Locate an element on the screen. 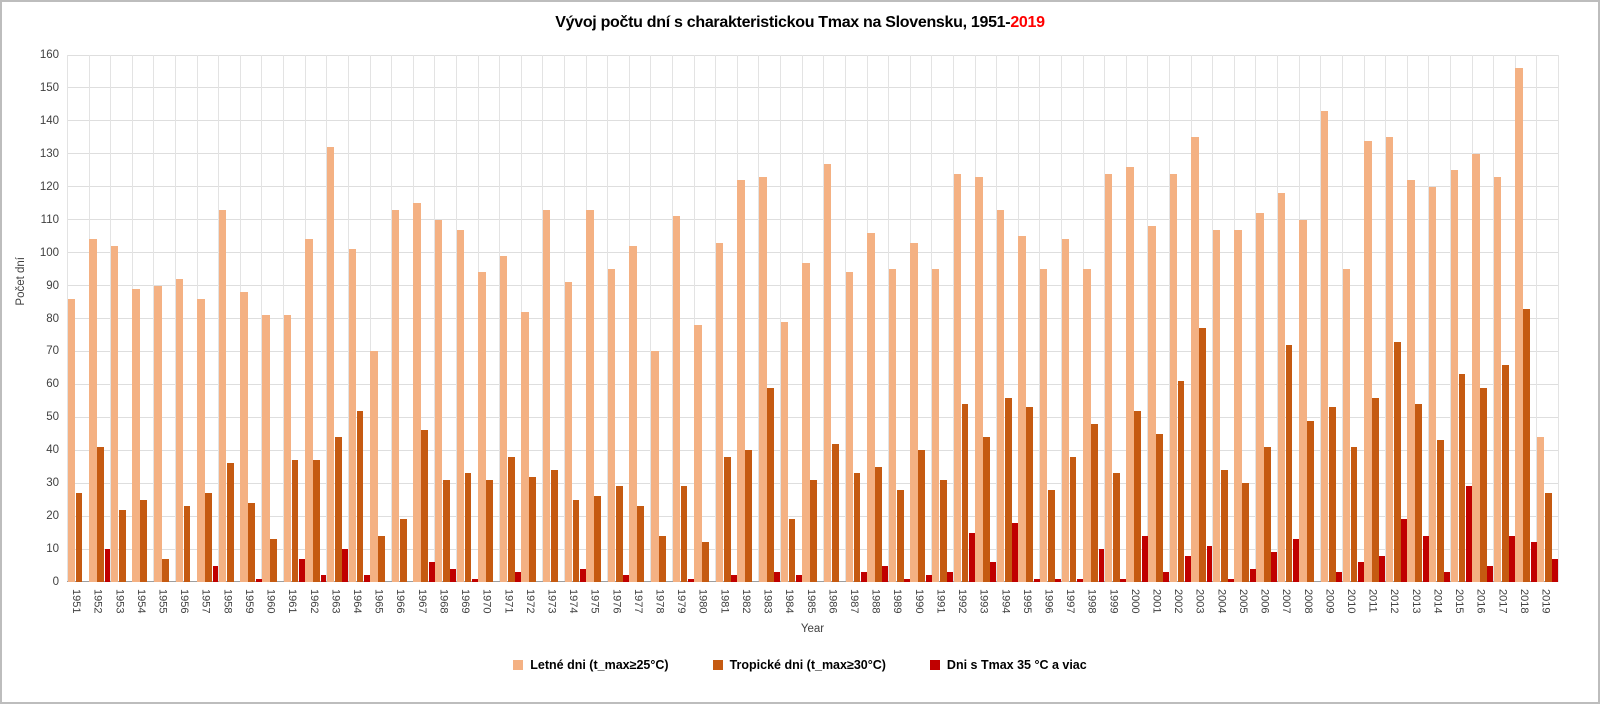  bar-hot35-1964 is located at coordinates (366, 578).